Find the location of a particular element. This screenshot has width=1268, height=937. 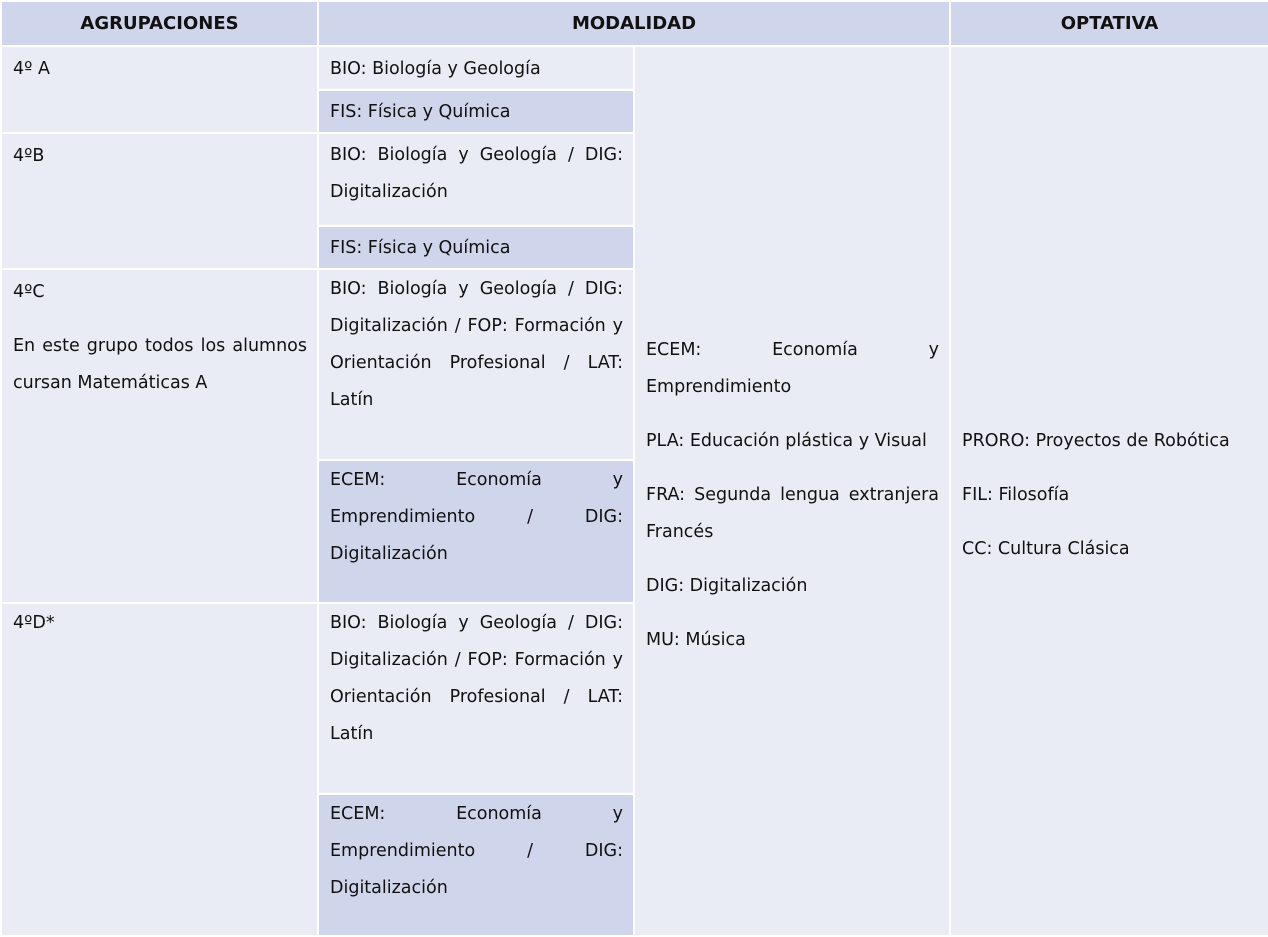

header-agrupaciones: AGRUPACIONES is located at coordinates (159, 24).